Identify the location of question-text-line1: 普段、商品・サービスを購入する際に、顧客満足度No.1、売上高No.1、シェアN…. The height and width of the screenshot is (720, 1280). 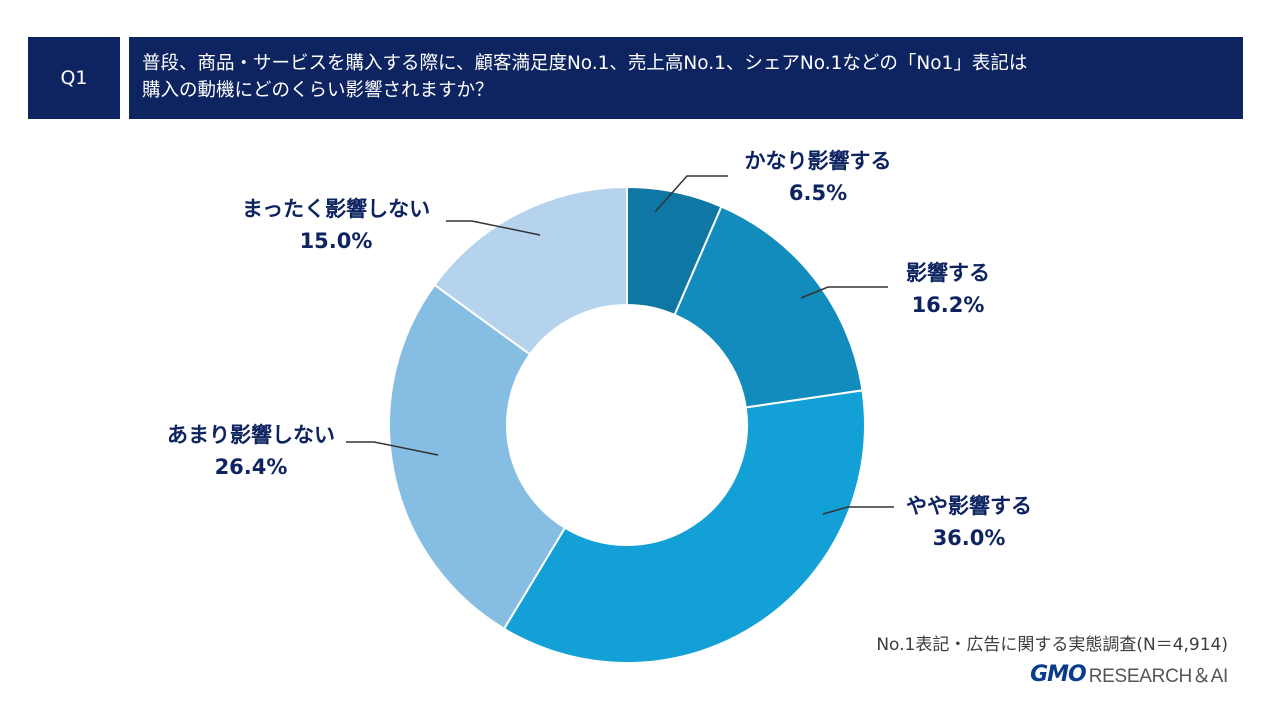
(585, 63).